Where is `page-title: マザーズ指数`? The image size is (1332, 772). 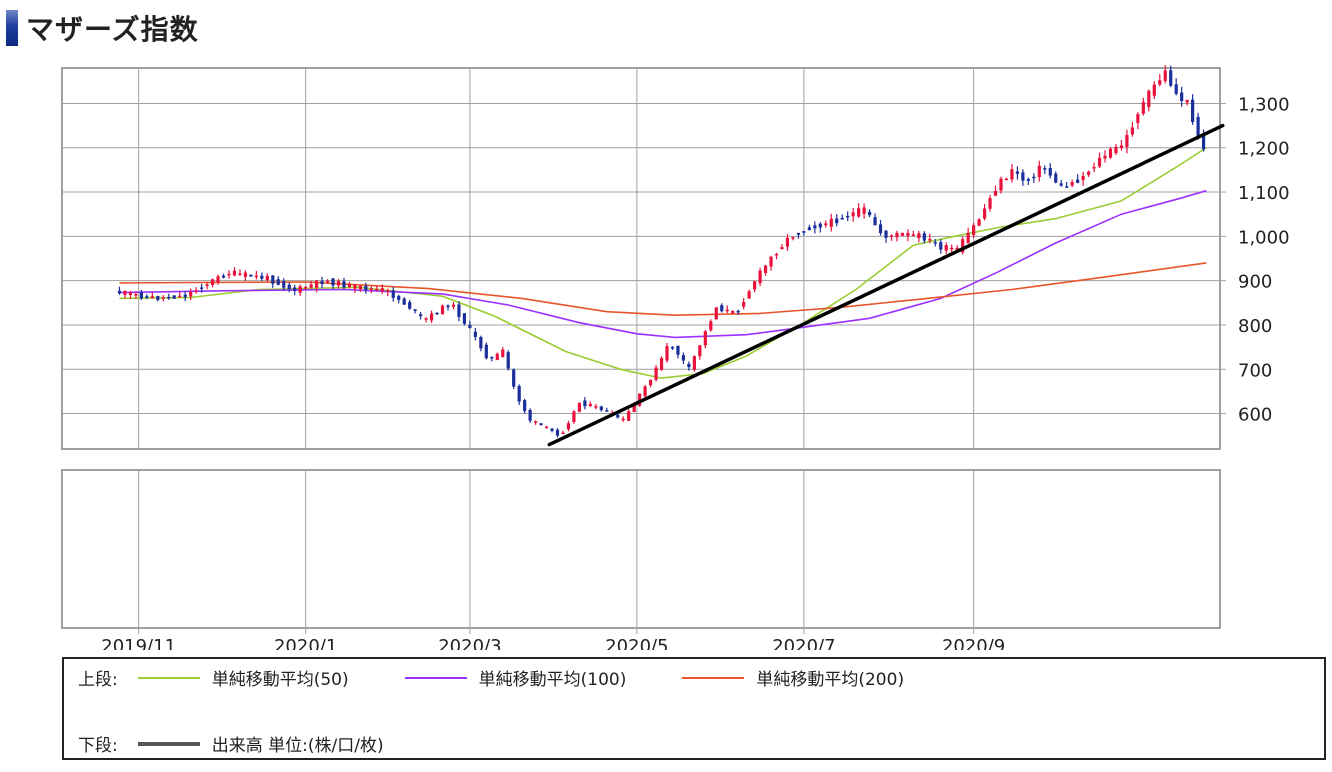 page-title: マザーズ指数 is located at coordinates (112, 29).